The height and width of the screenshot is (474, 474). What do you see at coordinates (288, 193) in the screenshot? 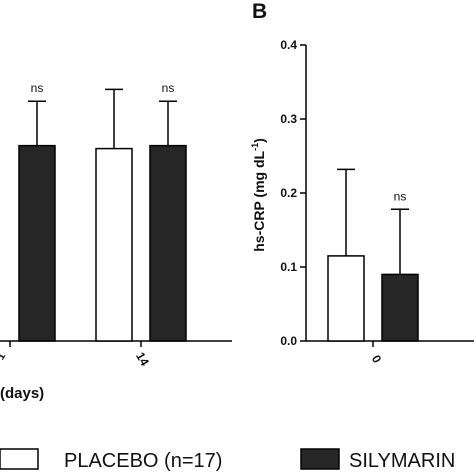
I see `panel-b-y-tick-label: 0.2` at bounding box center [288, 193].